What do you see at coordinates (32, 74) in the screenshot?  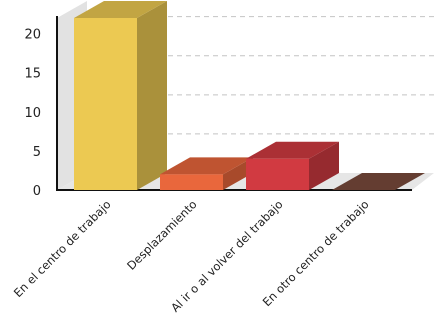 I see `y-tick-label: 15` at bounding box center [32, 74].